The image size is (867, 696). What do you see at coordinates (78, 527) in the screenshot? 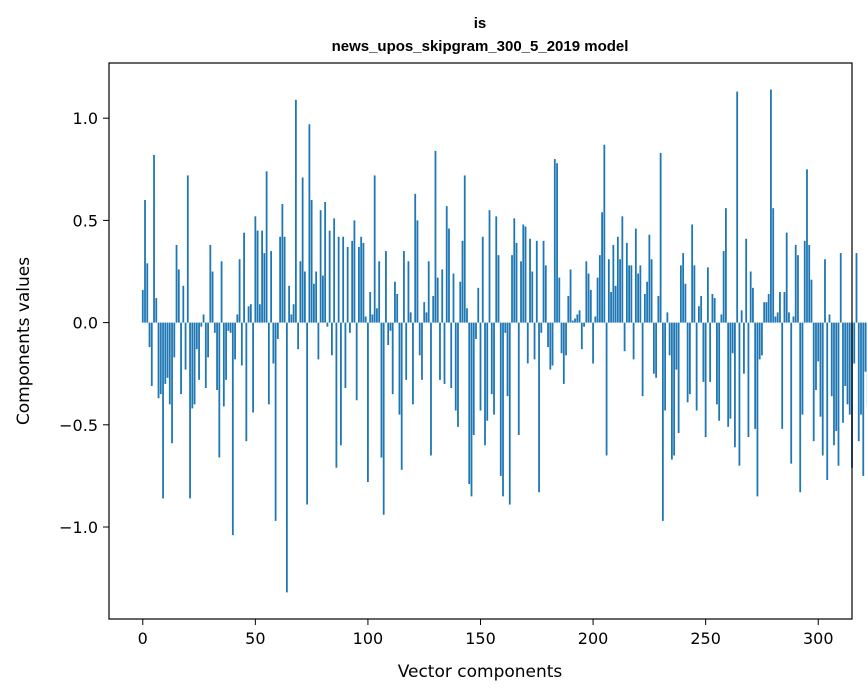
I see `y-tick-label: −1.0` at bounding box center [78, 527].